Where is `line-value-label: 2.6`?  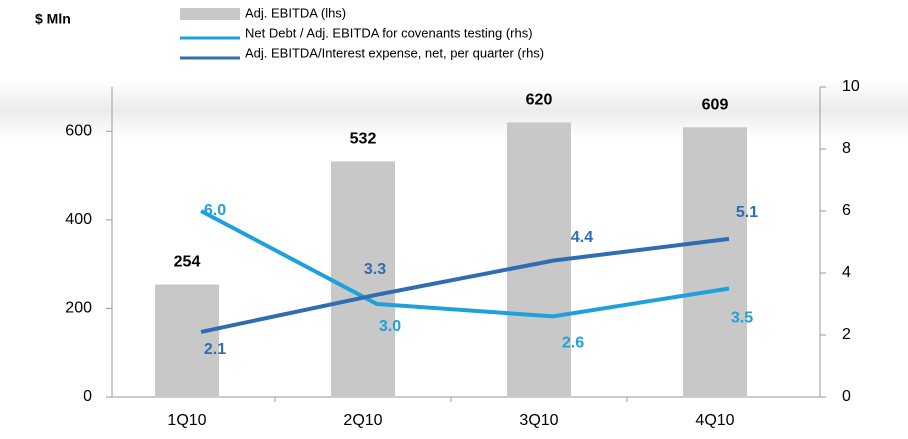 line-value-label: 2.6 is located at coordinates (573, 343).